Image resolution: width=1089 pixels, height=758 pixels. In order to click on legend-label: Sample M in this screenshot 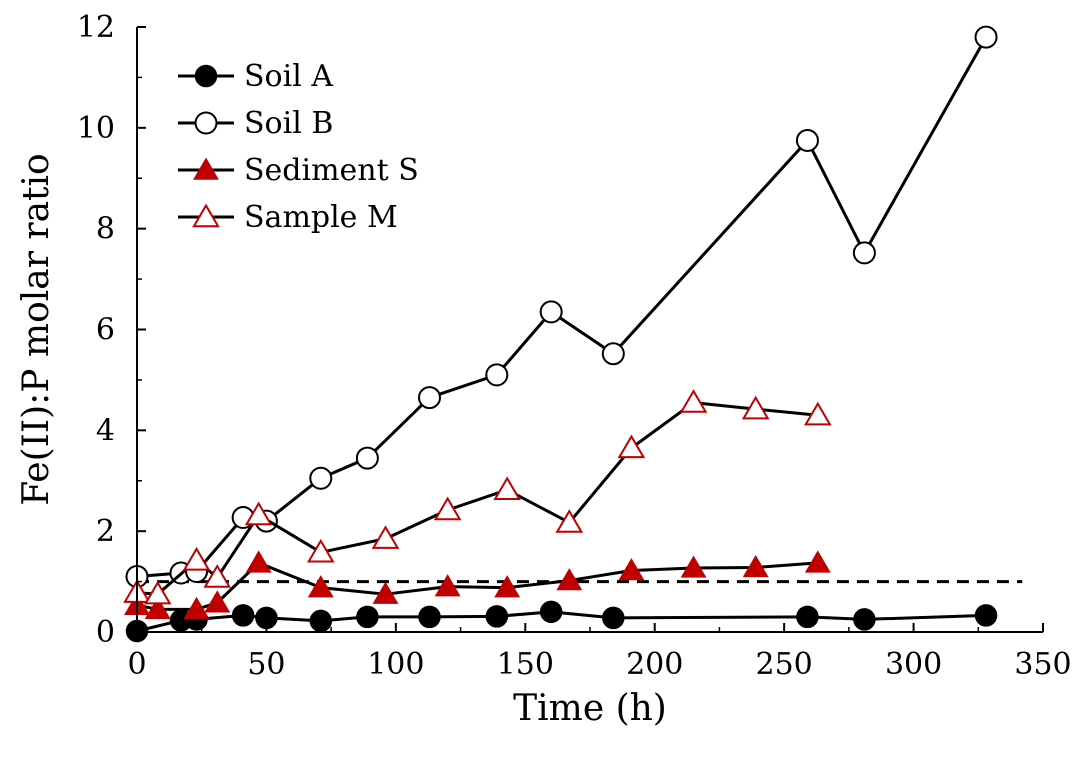, I will do `click(321, 217)`.